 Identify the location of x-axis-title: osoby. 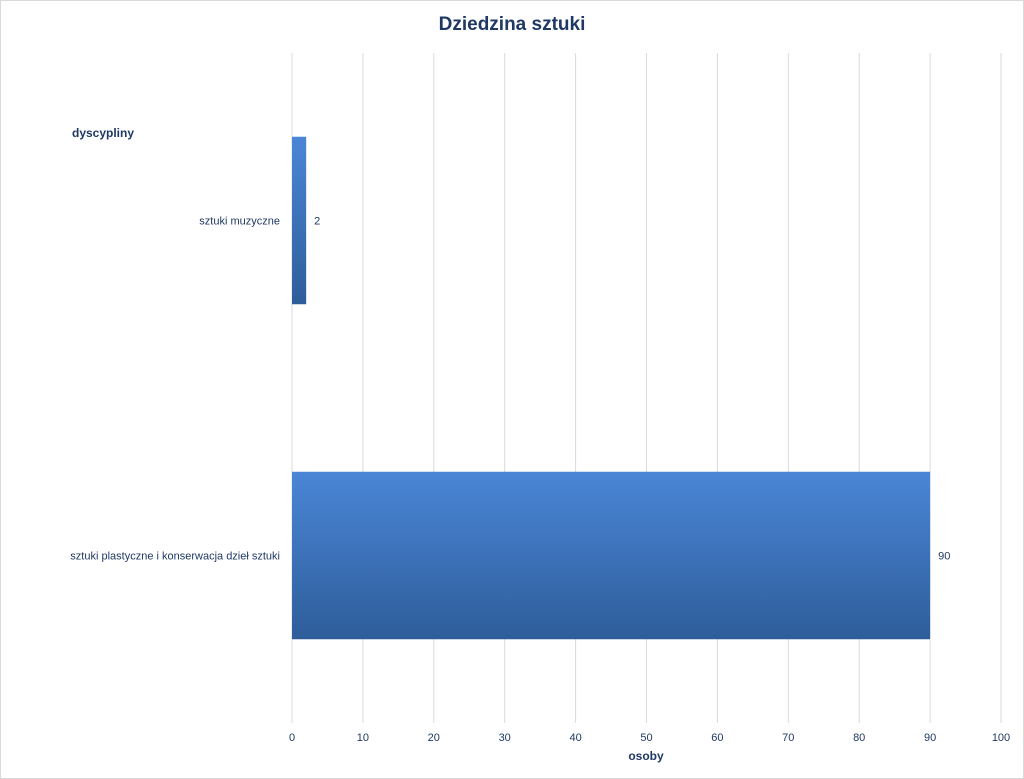
(646, 756).